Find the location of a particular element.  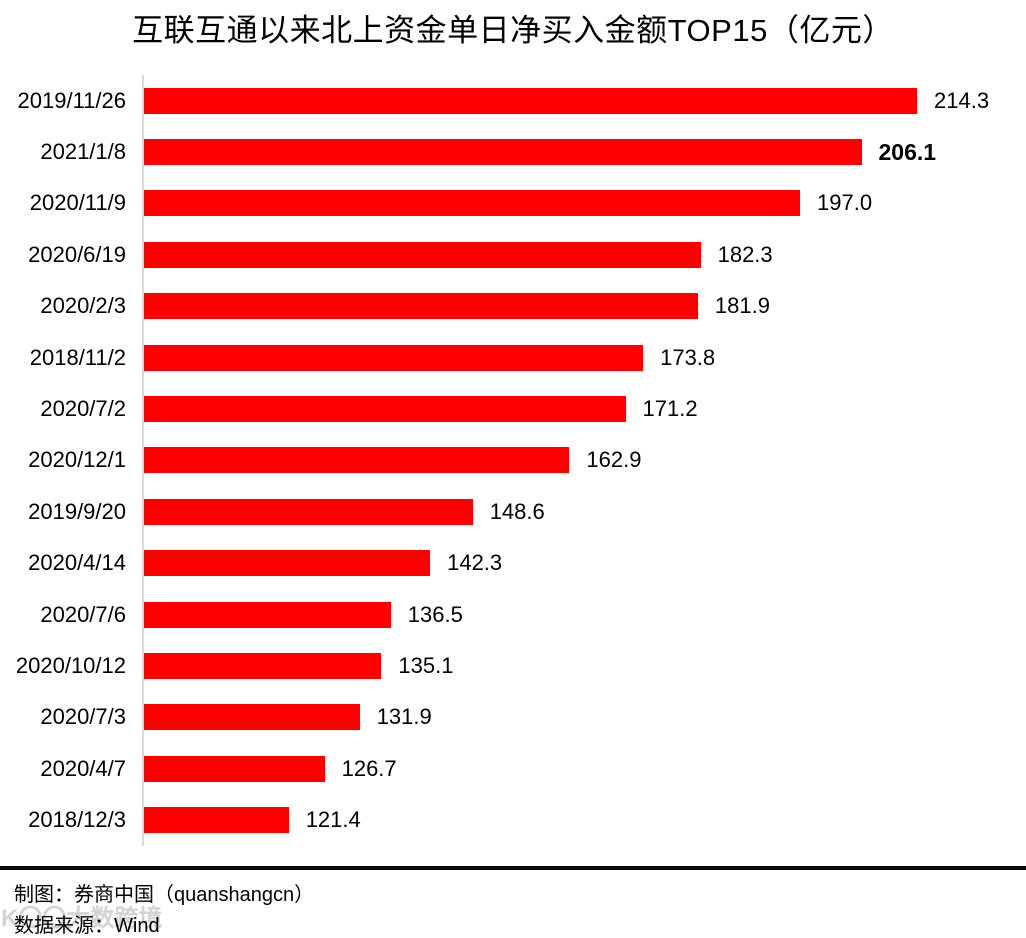

bar-row: 2020/11/9 197.0 is located at coordinates (513, 203).